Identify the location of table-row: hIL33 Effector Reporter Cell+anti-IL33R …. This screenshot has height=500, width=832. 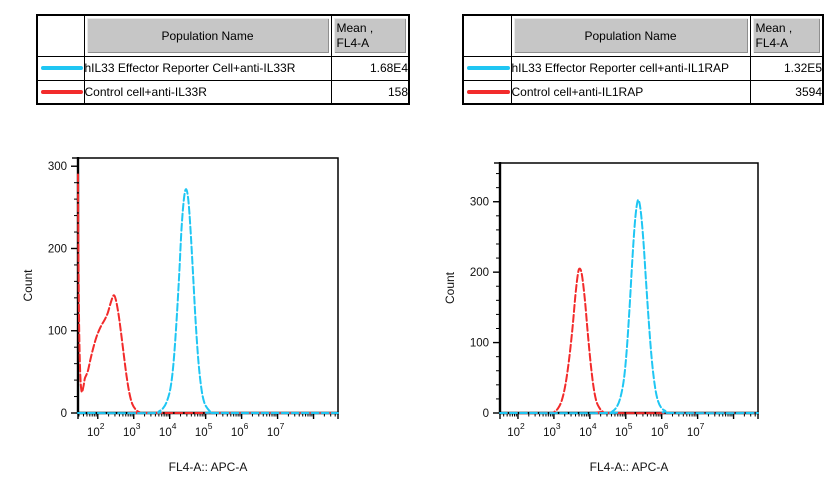
(223, 68).